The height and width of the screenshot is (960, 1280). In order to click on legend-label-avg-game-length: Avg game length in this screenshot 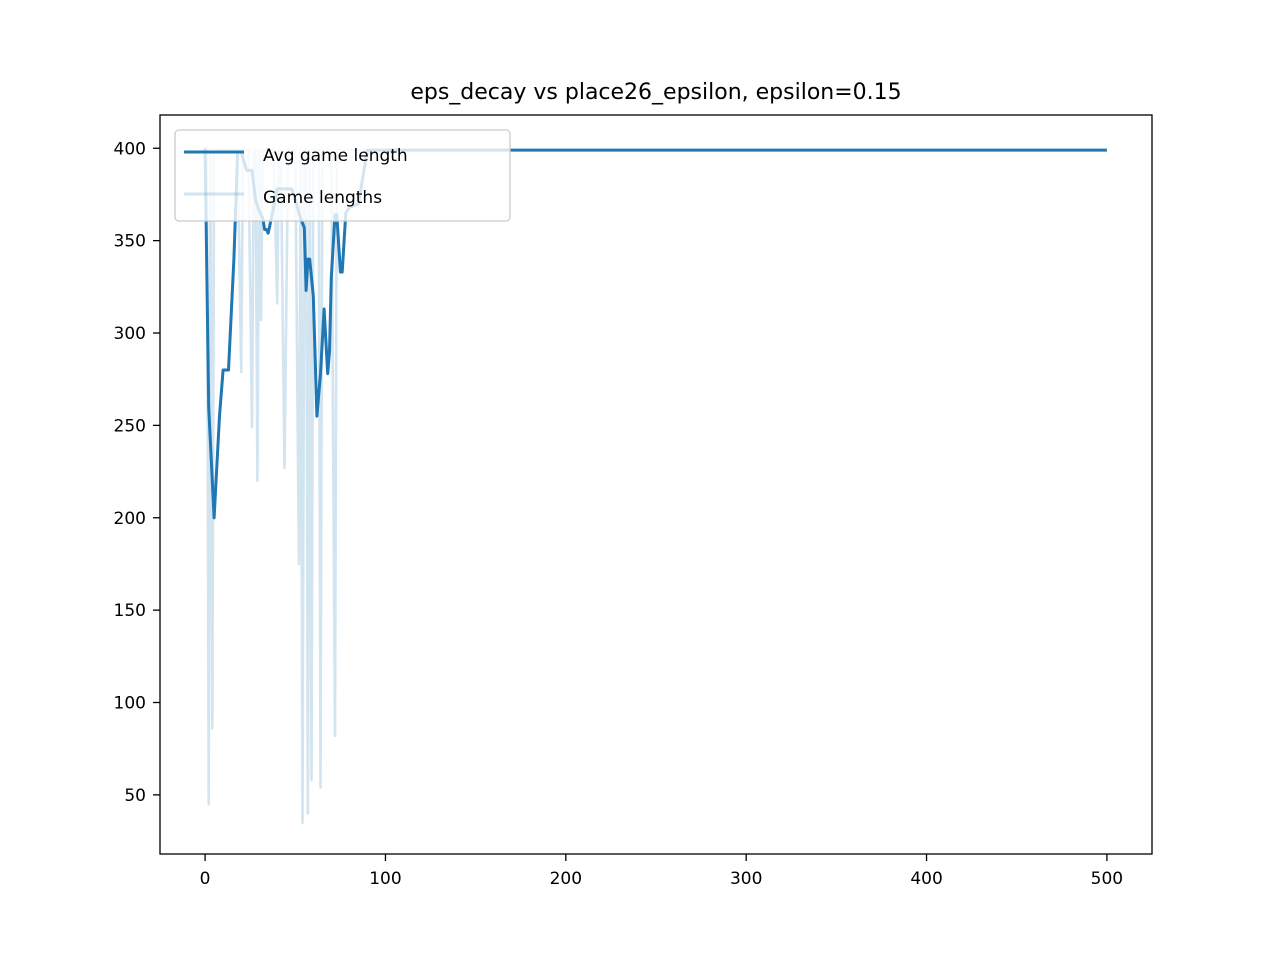, I will do `click(335, 156)`.